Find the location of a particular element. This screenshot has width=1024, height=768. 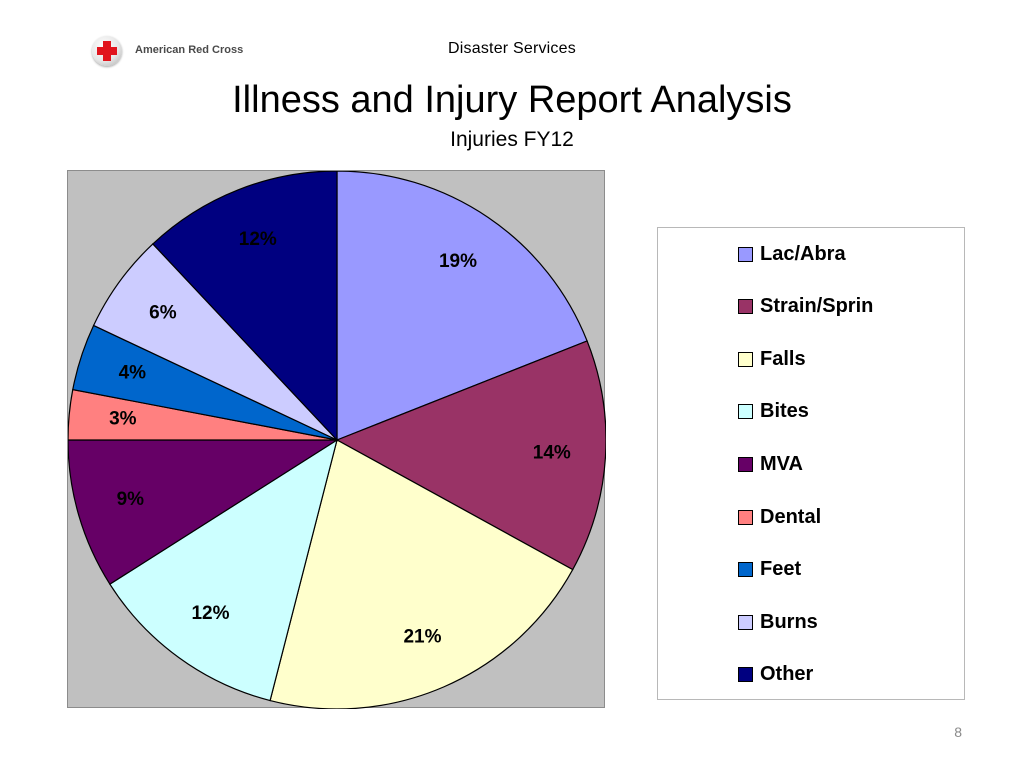

legend-item: Bites is located at coordinates (773, 412).